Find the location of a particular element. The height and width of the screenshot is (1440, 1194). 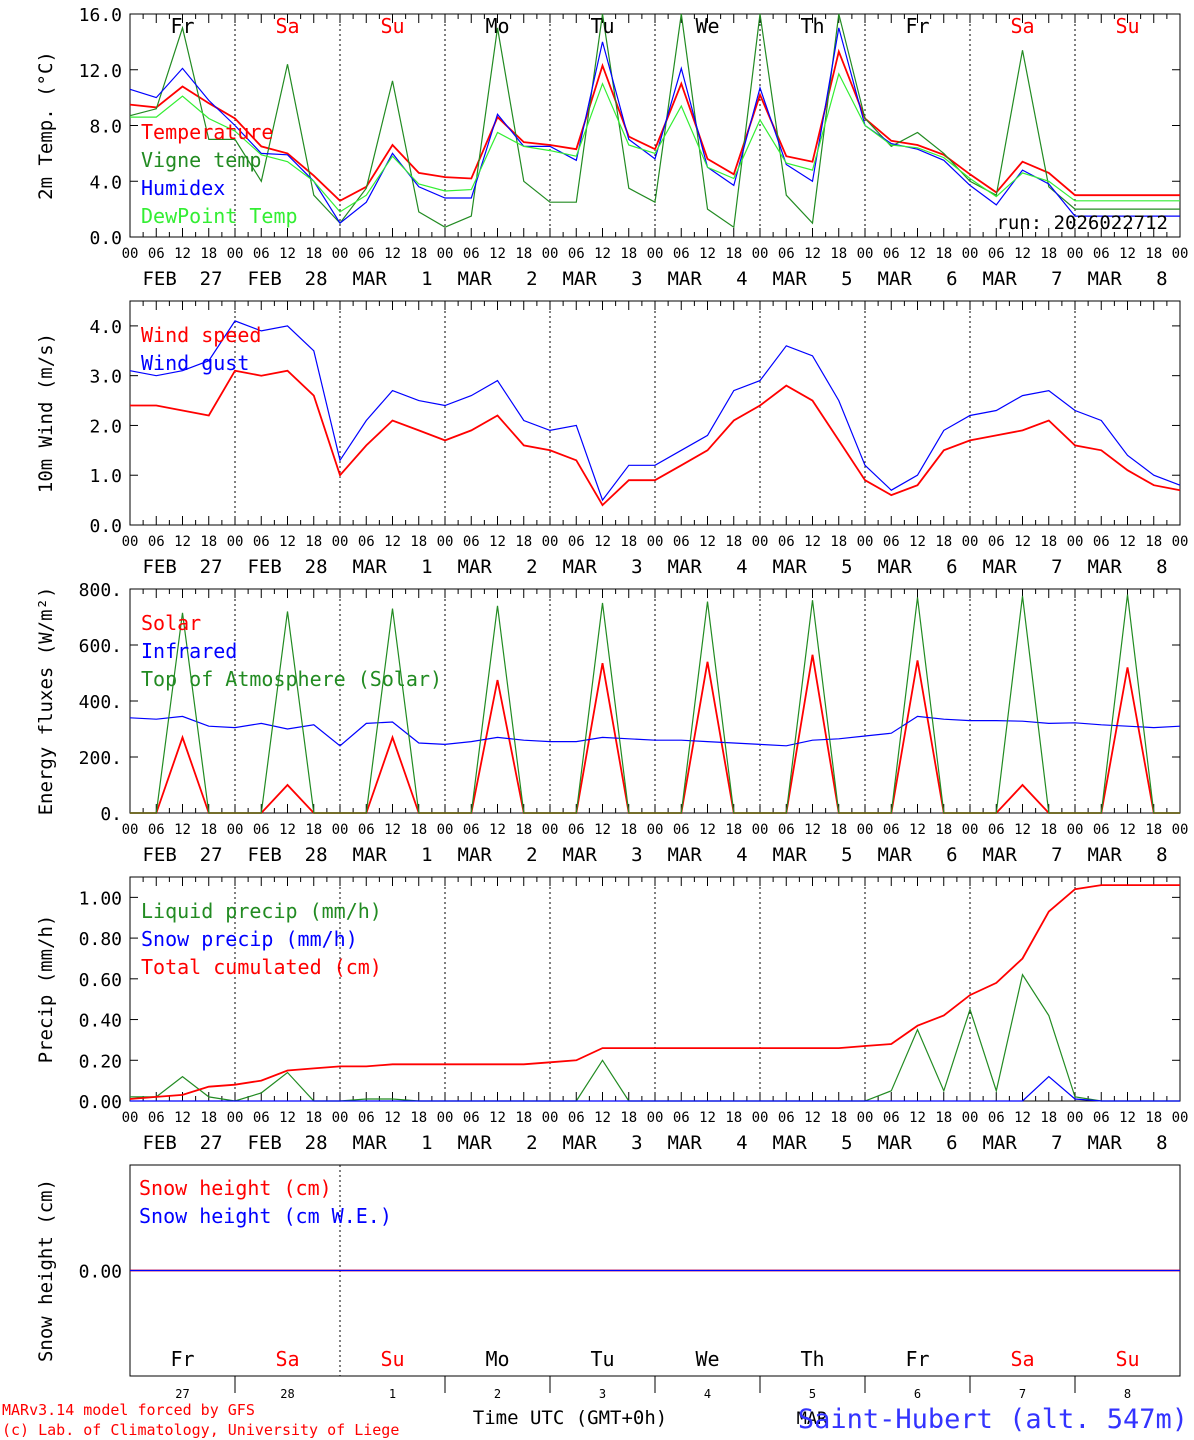

legend-entry: Snow height (cm) is located at coordinates (235, 1188).